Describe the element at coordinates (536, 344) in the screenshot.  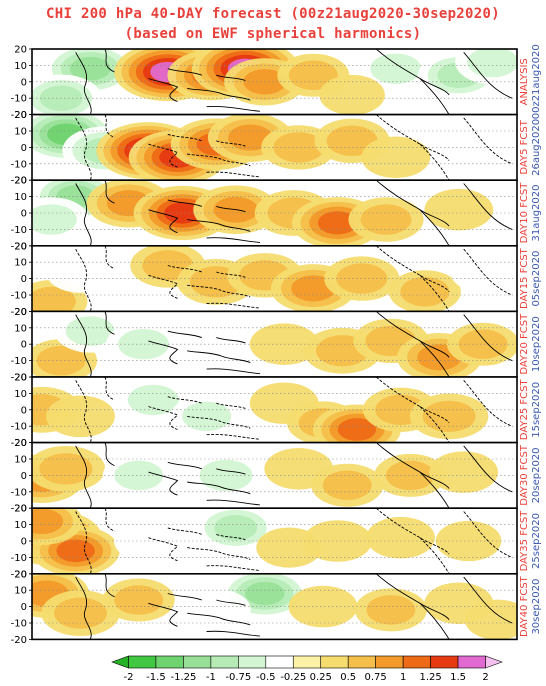
I see `panel-date: 10sep2020` at that location.